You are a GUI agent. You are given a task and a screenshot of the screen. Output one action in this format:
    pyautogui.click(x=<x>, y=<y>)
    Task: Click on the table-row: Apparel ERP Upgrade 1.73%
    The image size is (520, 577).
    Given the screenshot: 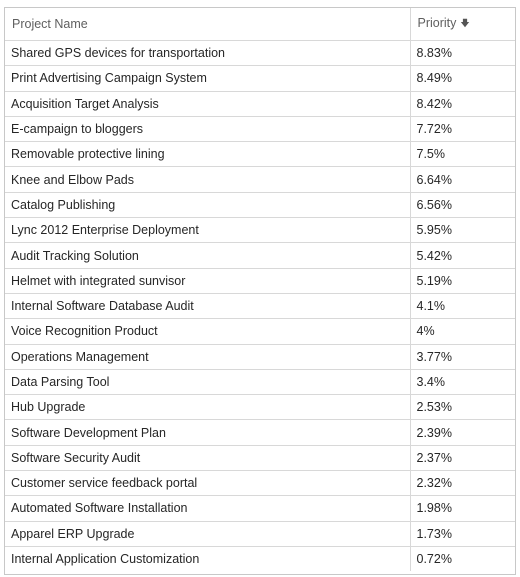 What is the action you would take?
    pyautogui.click(x=260, y=533)
    